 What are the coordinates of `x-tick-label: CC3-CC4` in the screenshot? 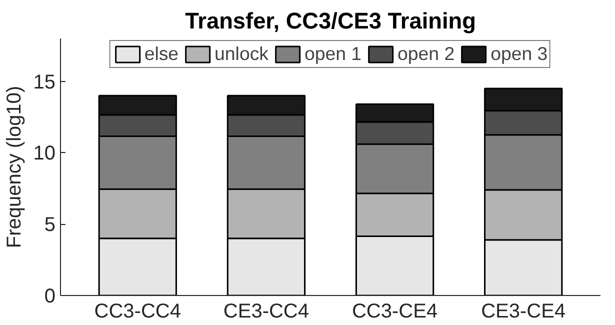 It's located at (137, 311).